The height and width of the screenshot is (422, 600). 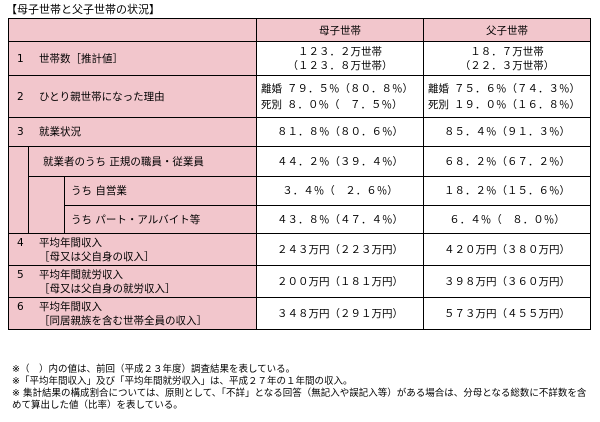 I want to click on footnote-1: ※（ ）内の値は、前回（平成２３年度）調査結果を表している。, so click(x=154, y=369).